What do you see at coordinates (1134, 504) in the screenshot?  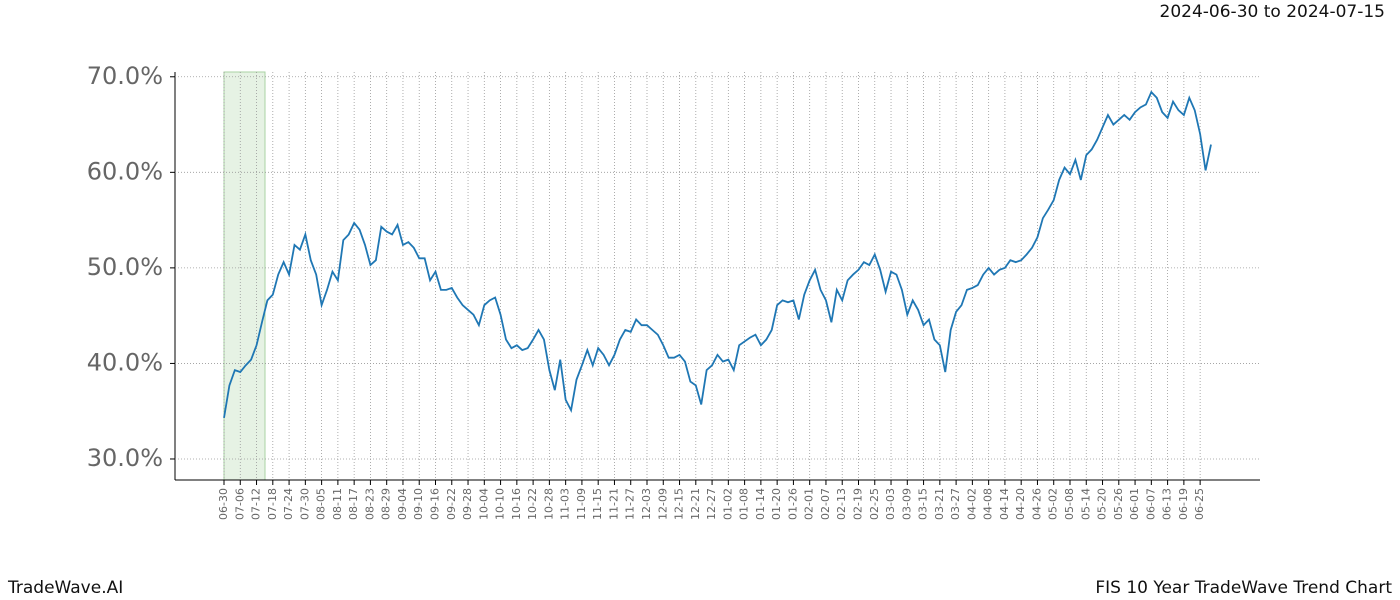 I see `x-tick-label: 06-01` at bounding box center [1134, 504].